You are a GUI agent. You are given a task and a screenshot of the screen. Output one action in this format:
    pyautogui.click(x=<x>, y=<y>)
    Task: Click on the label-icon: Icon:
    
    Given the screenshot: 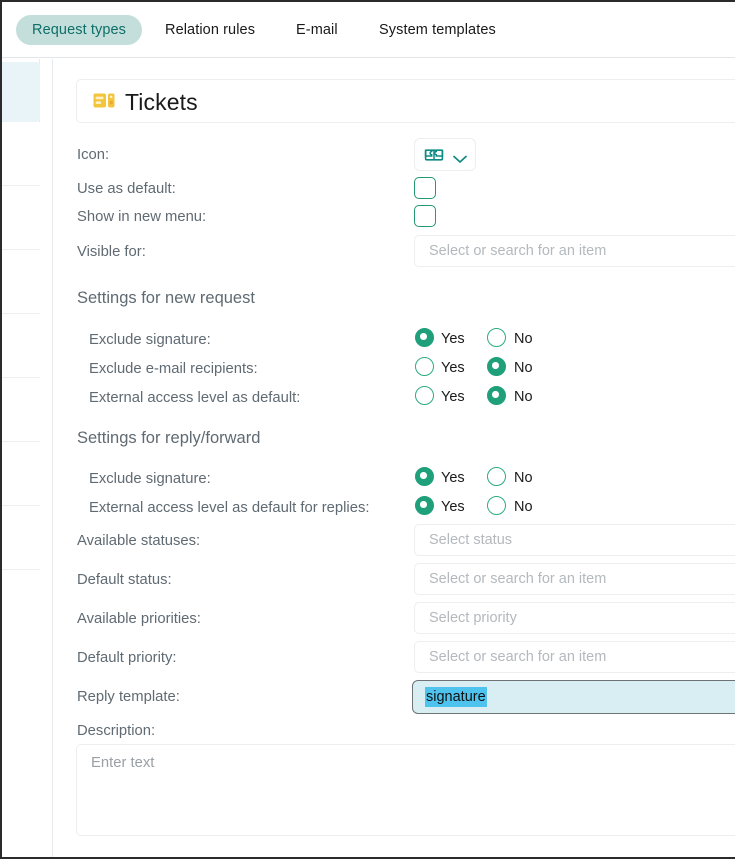 What is the action you would take?
    pyautogui.click(x=93, y=155)
    